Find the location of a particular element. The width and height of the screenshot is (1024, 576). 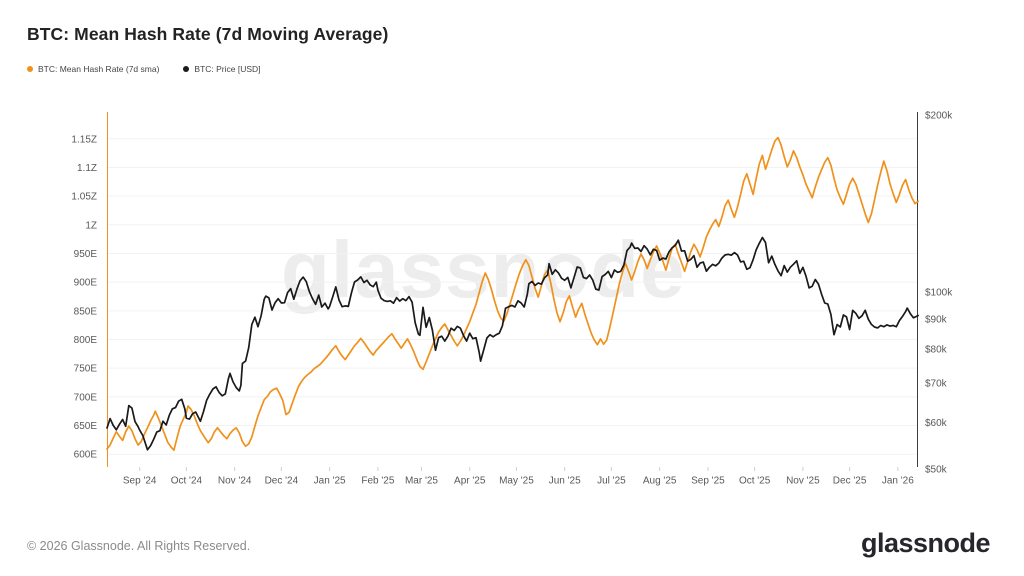

legend-item-hash-rate: BTC: Mean Hash Rate (7d sma) is located at coordinates (93, 69).